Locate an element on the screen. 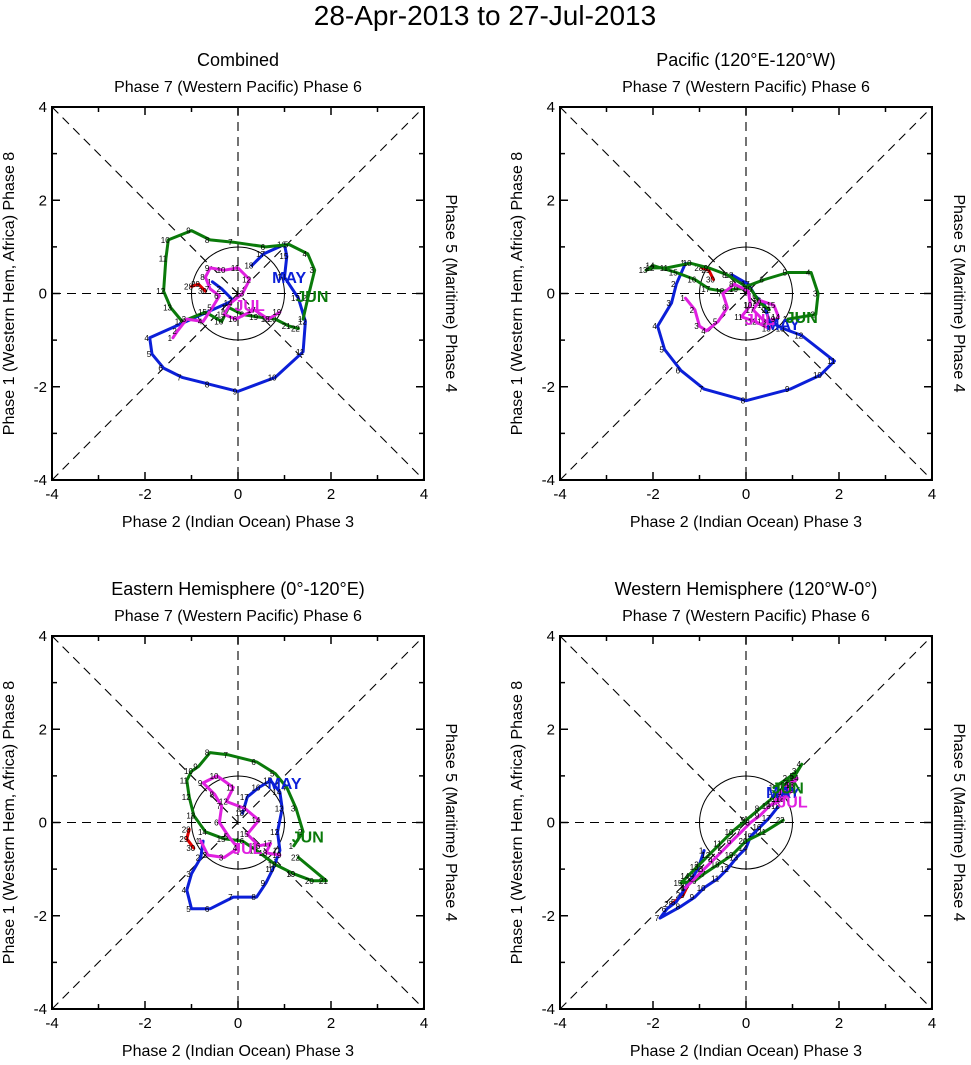 The height and width of the screenshot is (1065, 971). day-label: 30 is located at coordinates (190, 848).